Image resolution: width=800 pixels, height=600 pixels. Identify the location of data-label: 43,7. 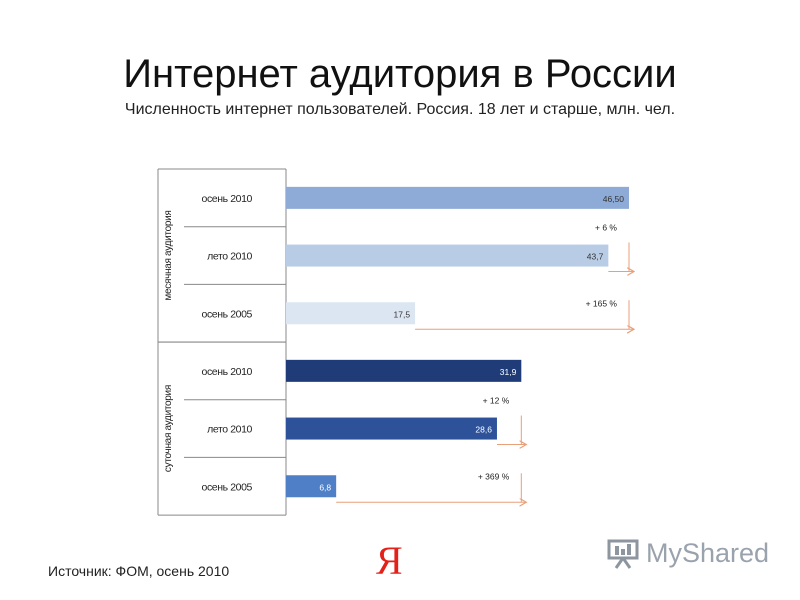
(595, 257).